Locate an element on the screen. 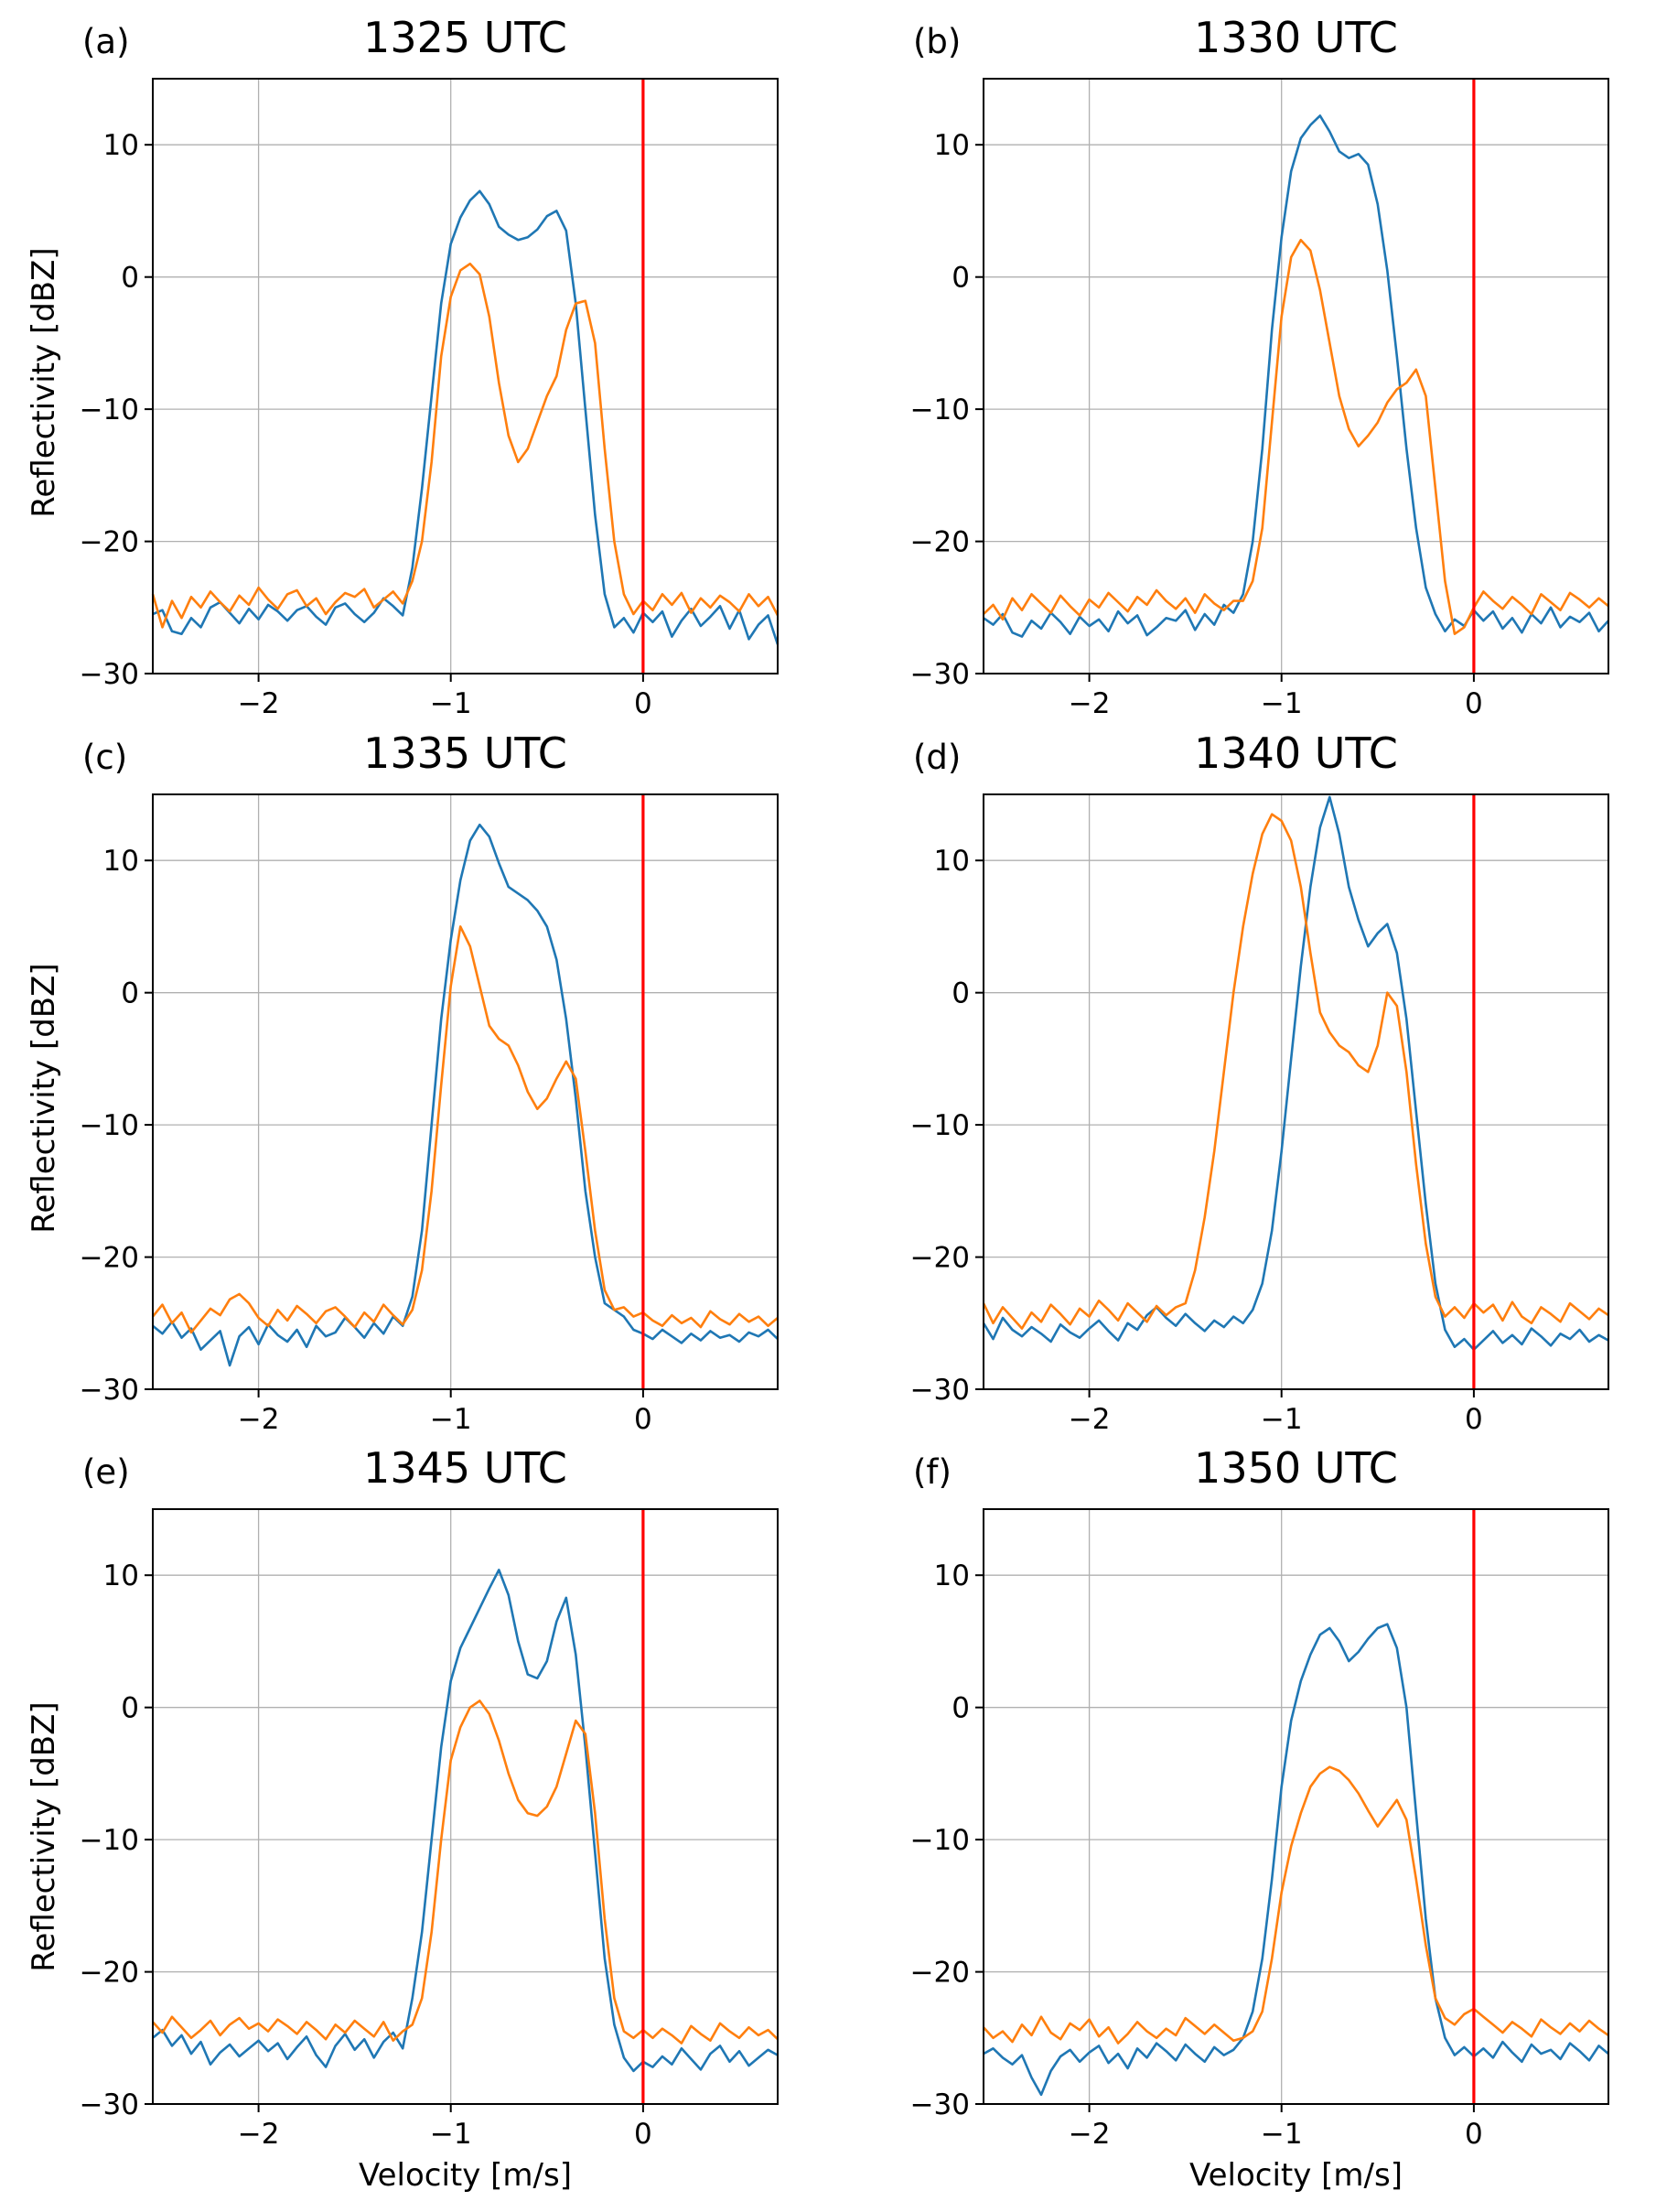  panel-tag: (d) is located at coordinates (937, 757).